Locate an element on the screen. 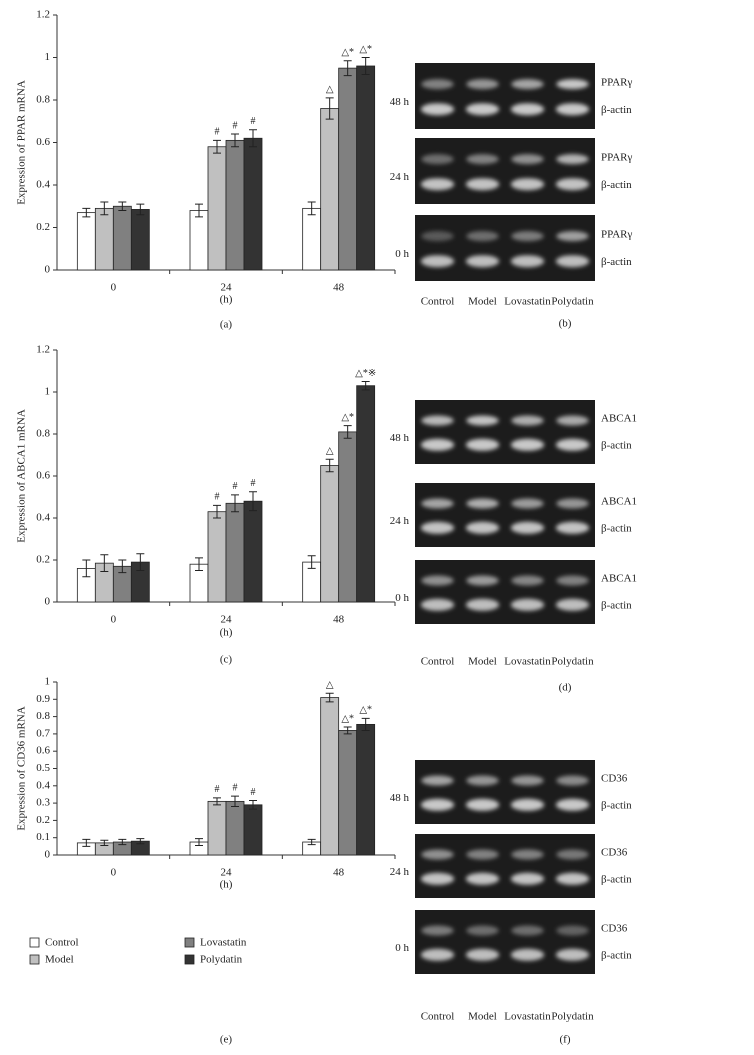 The height and width of the screenshot is (1055, 754). panel-label: (c) is located at coordinates (226, 660).